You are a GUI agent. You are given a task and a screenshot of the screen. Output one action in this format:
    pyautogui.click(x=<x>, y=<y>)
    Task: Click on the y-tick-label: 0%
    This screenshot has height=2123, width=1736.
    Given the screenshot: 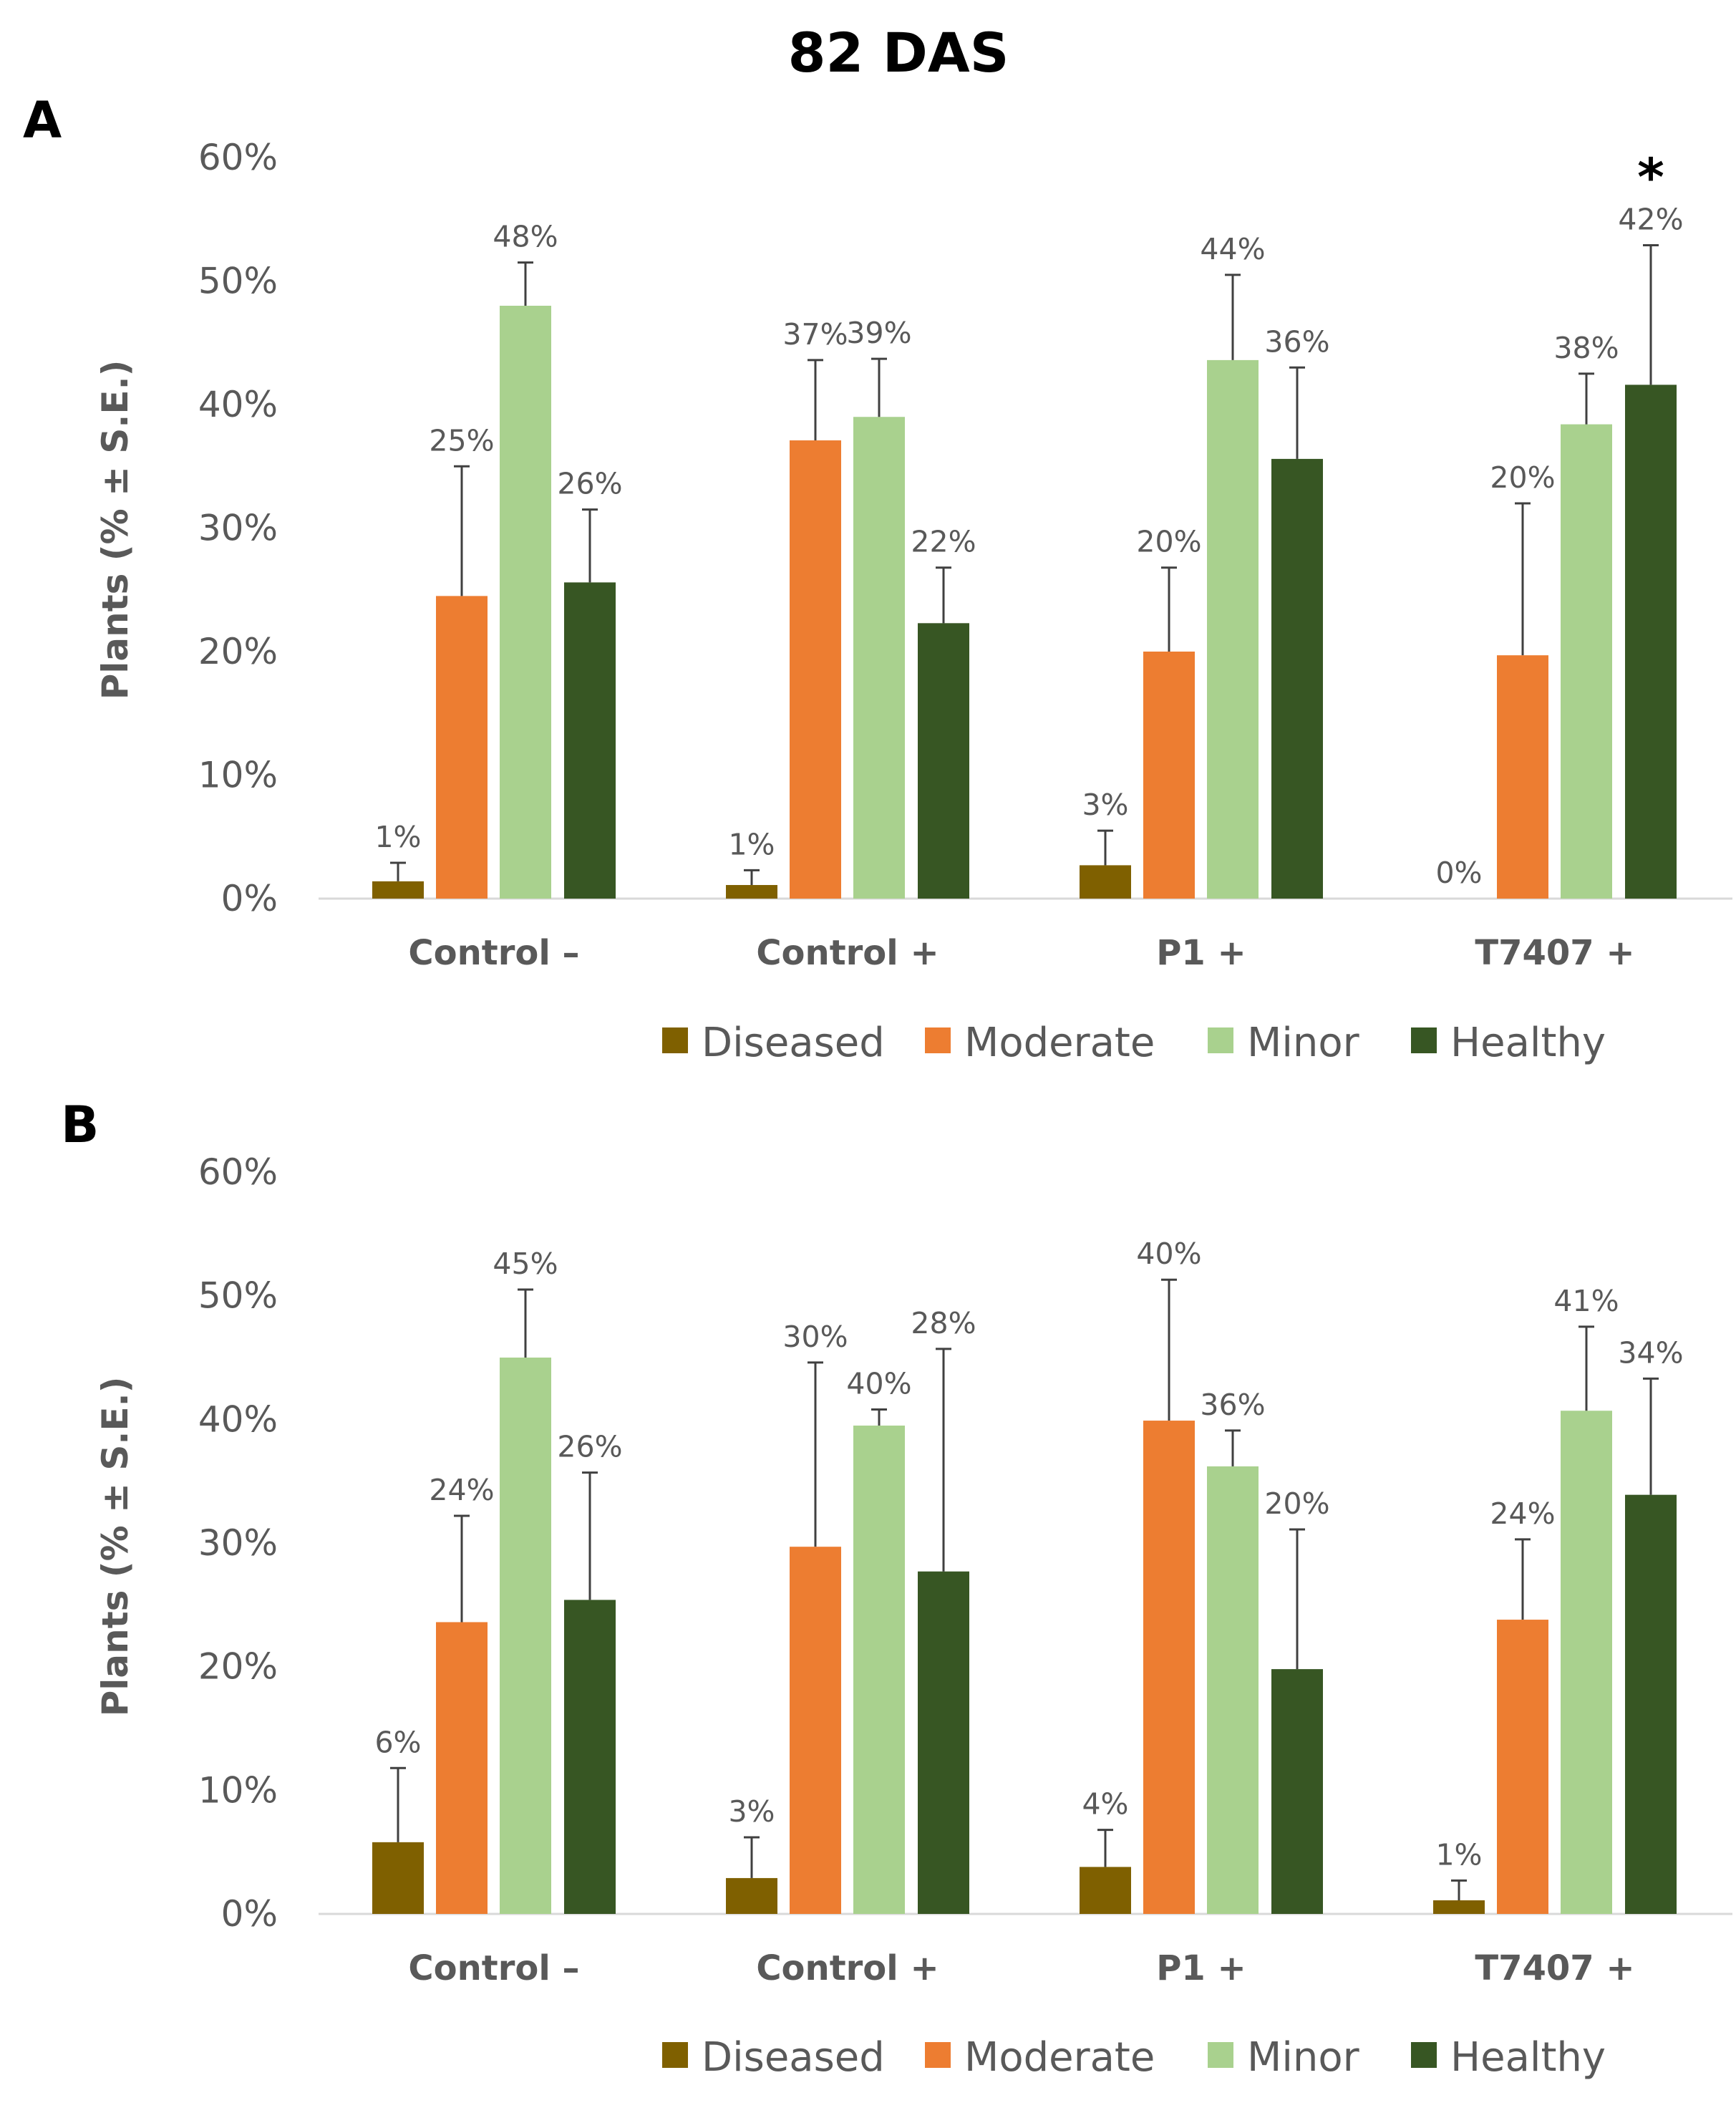 What is the action you would take?
    pyautogui.click(x=249, y=1914)
    